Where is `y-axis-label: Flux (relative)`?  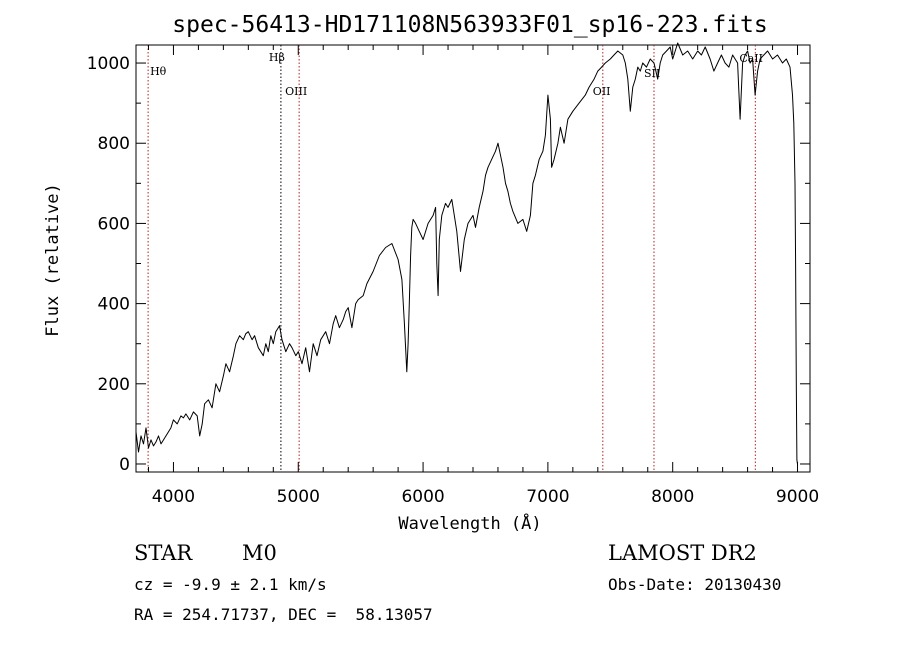
y-axis-label: Flux (relative) is located at coordinates (53, 260).